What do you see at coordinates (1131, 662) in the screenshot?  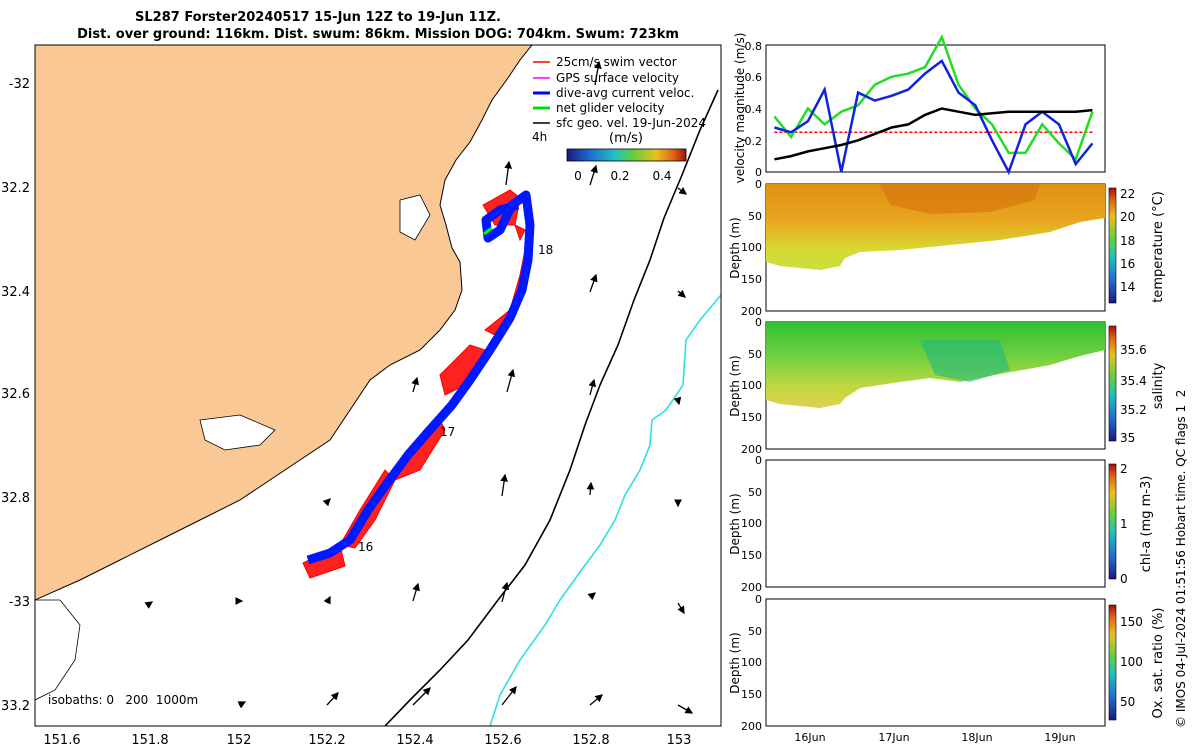 I see `ox-cbar-tick: 100` at bounding box center [1131, 662].